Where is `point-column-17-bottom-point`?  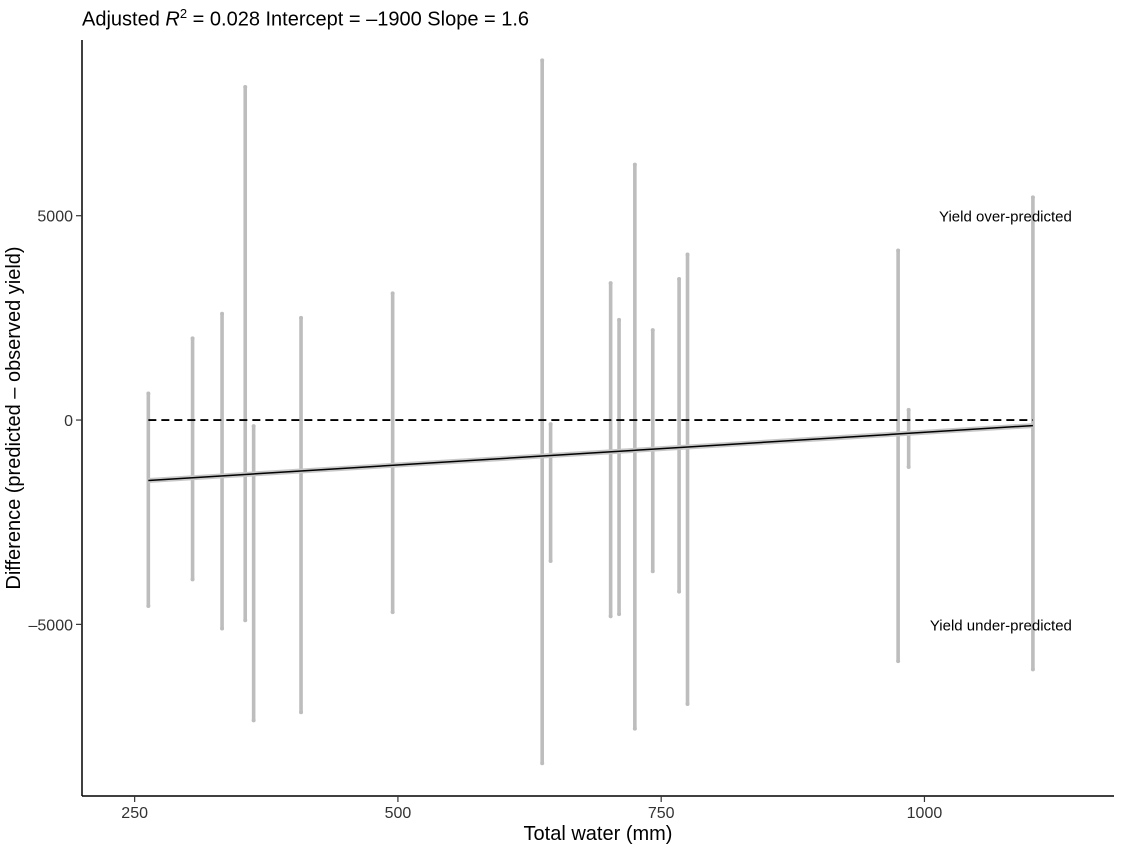
point-column-17-bottom-point is located at coordinates (1032, 669).